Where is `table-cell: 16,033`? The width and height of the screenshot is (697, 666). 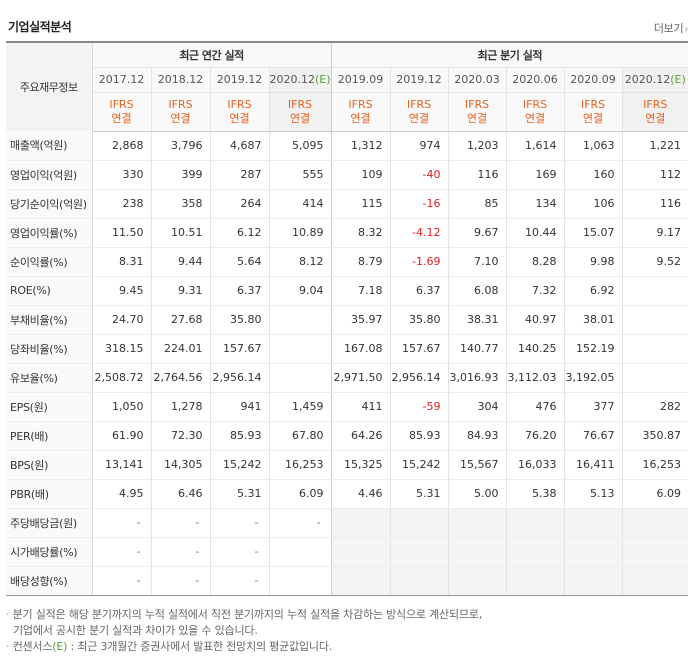 table-cell: 16,033 is located at coordinates (535, 465).